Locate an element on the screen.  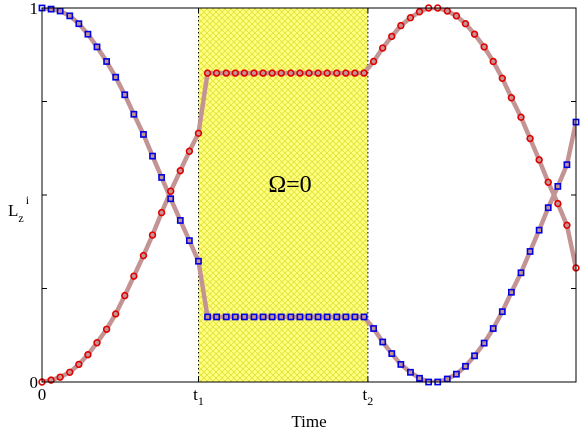
x-tick-label-3: t2 is located at coordinates (368, 396).